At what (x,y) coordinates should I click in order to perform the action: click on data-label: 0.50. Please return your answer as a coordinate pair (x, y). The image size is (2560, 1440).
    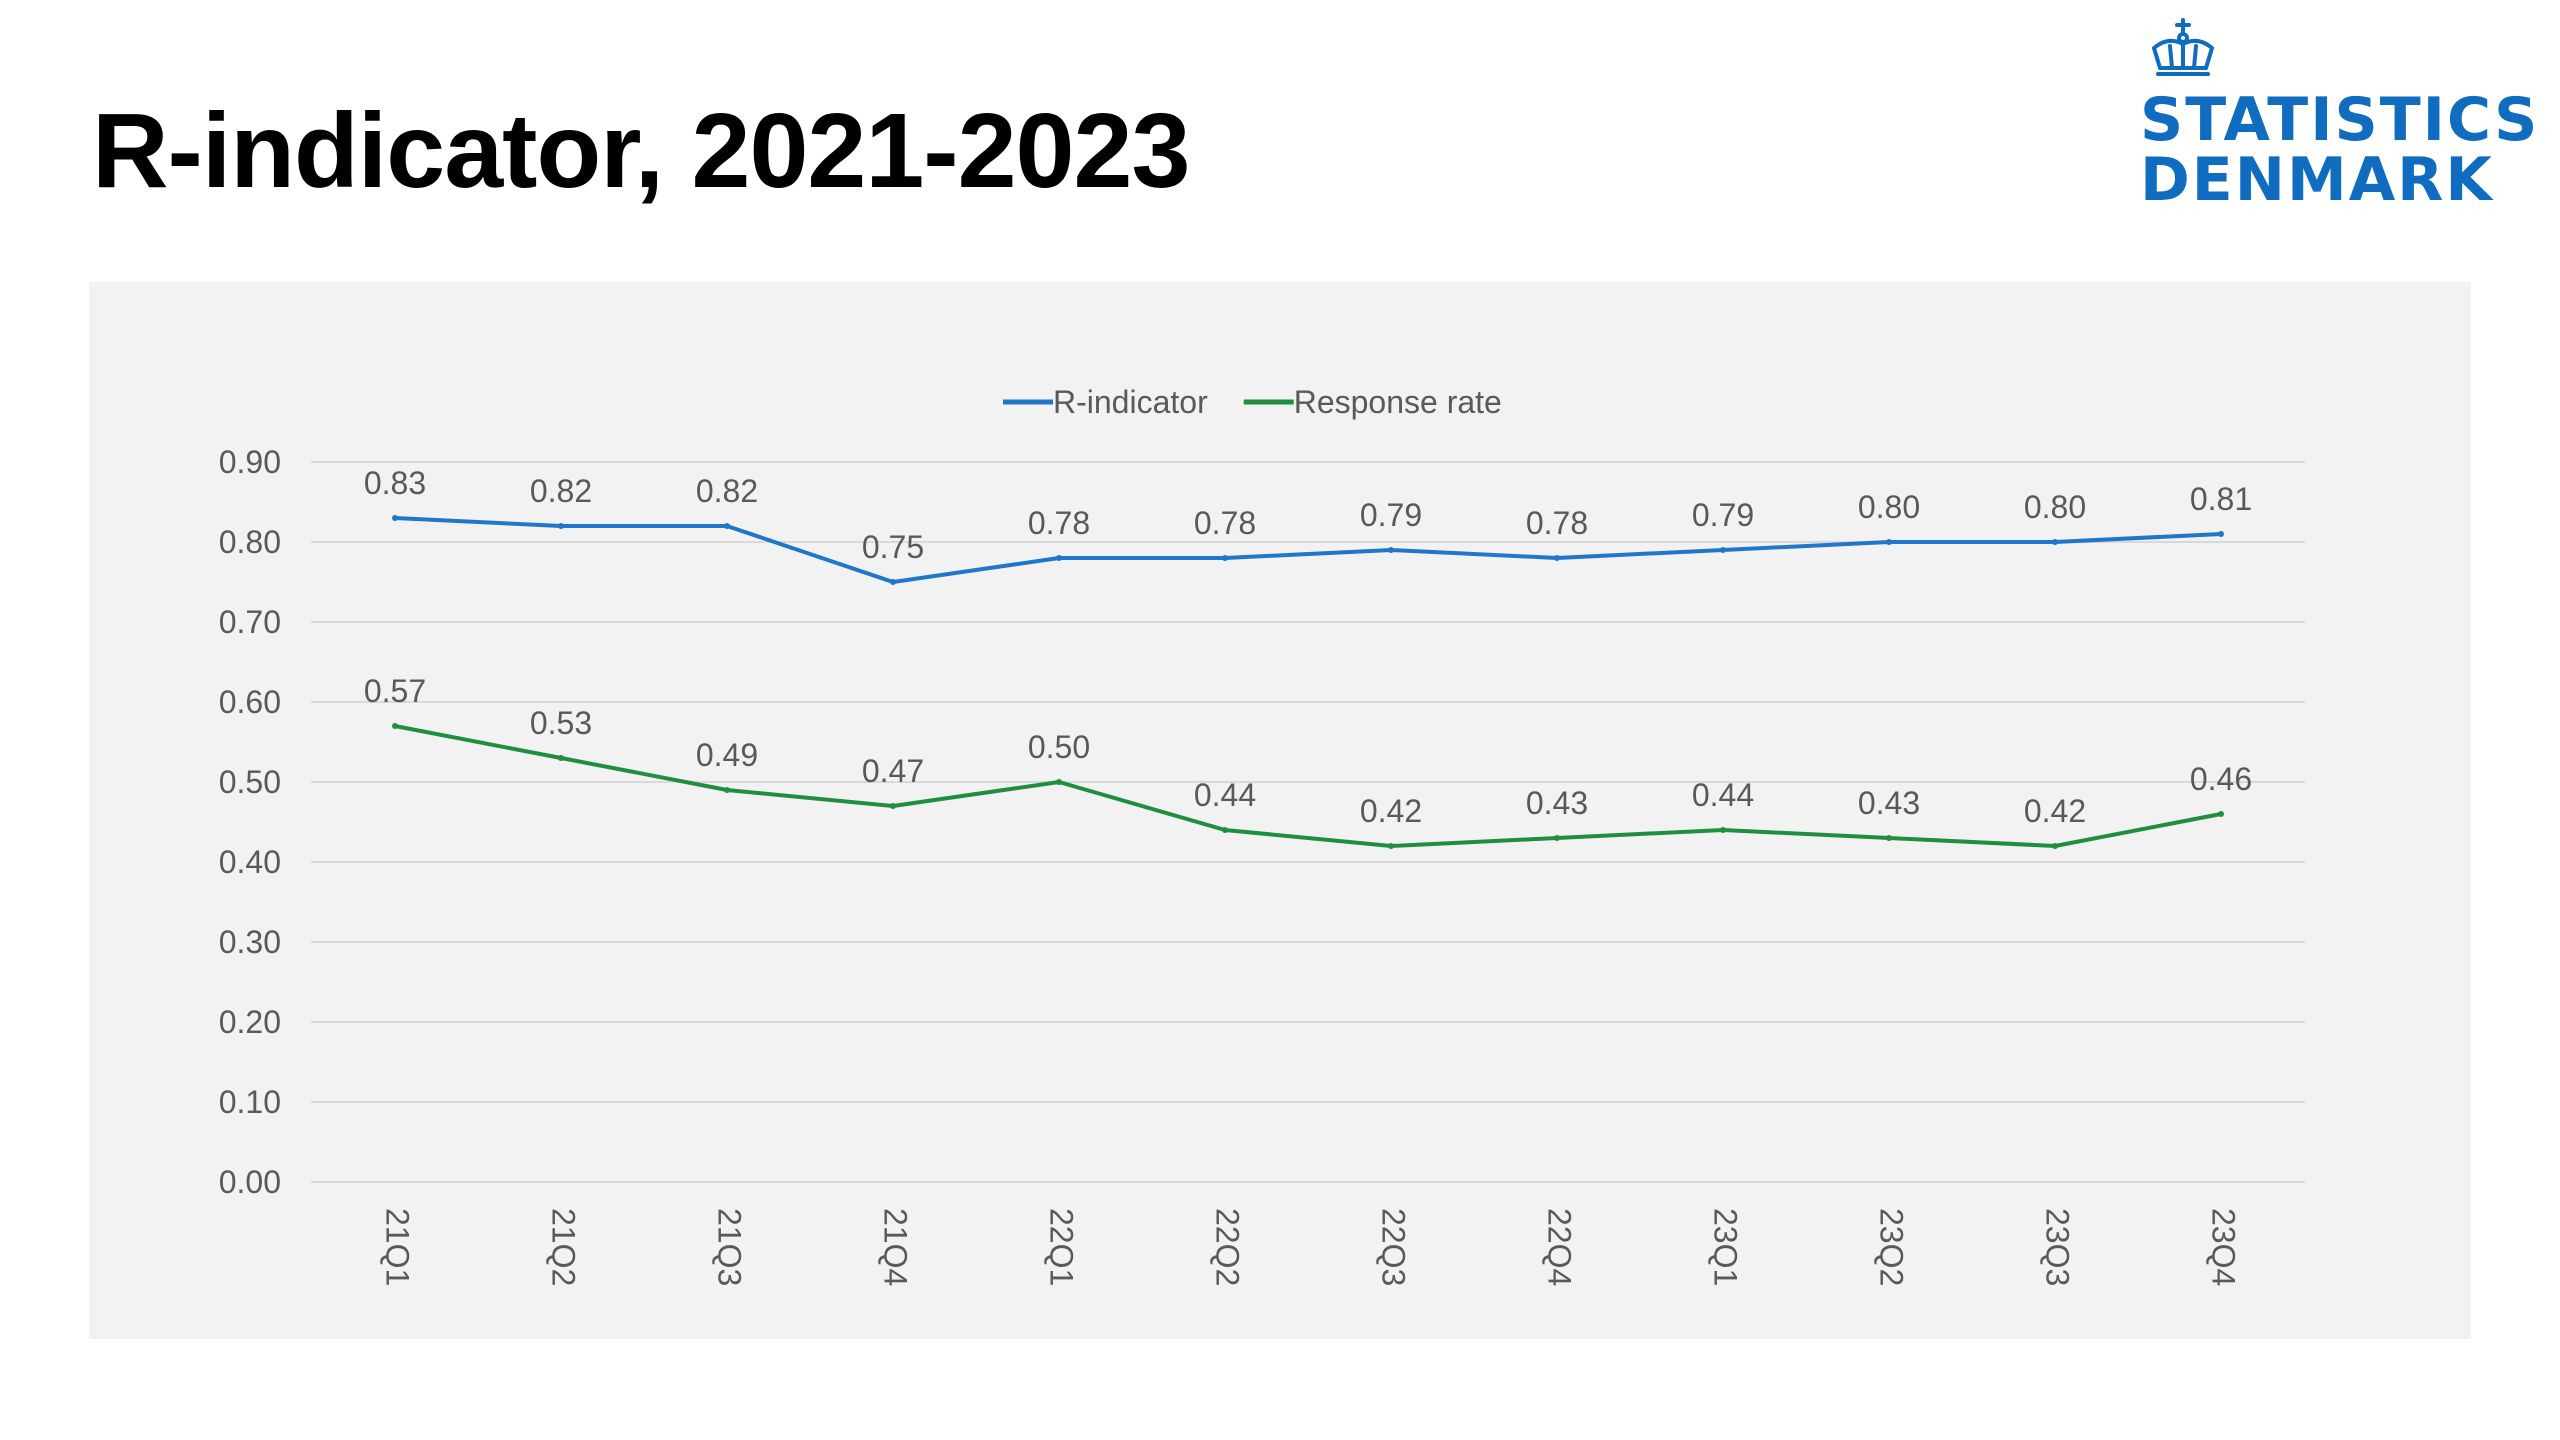
    Looking at the image, I should click on (1059, 747).